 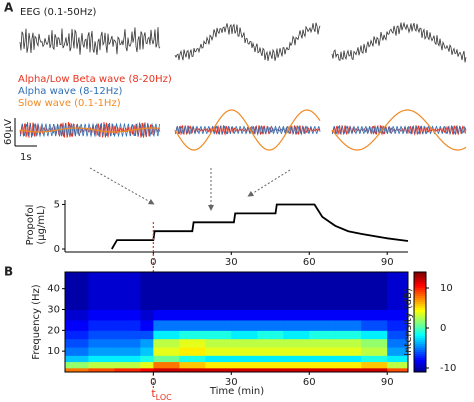 What do you see at coordinates (9, 8) in the screenshot?
I see `panel-label: A` at bounding box center [9, 8].